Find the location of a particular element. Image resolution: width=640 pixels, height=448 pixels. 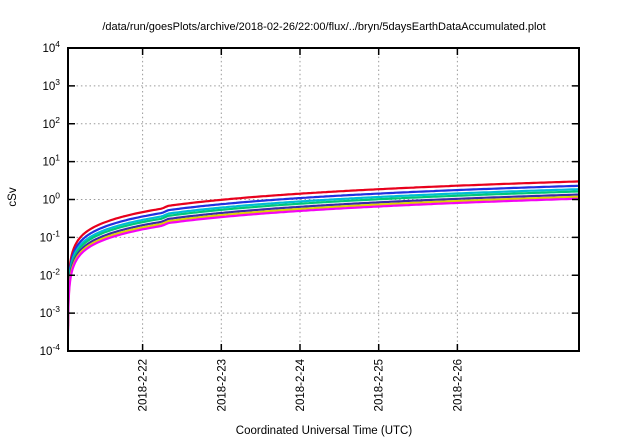

x-tick-label: 2018-2-22 is located at coordinates (144, 385).